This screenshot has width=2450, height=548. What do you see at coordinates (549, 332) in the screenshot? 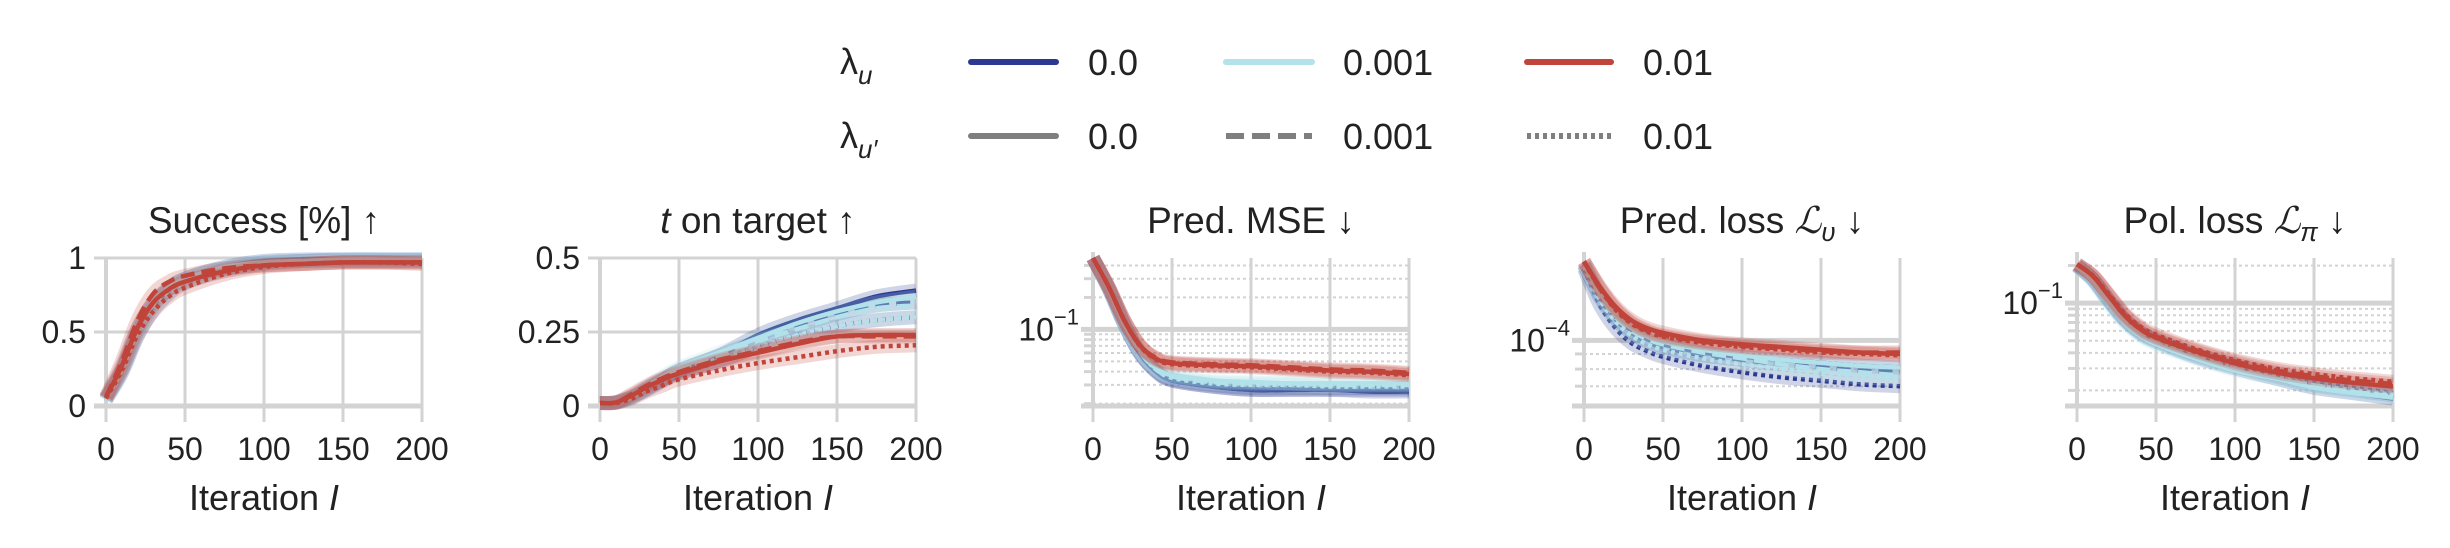
I see `y-tick-label: 0.25` at bounding box center [549, 332].